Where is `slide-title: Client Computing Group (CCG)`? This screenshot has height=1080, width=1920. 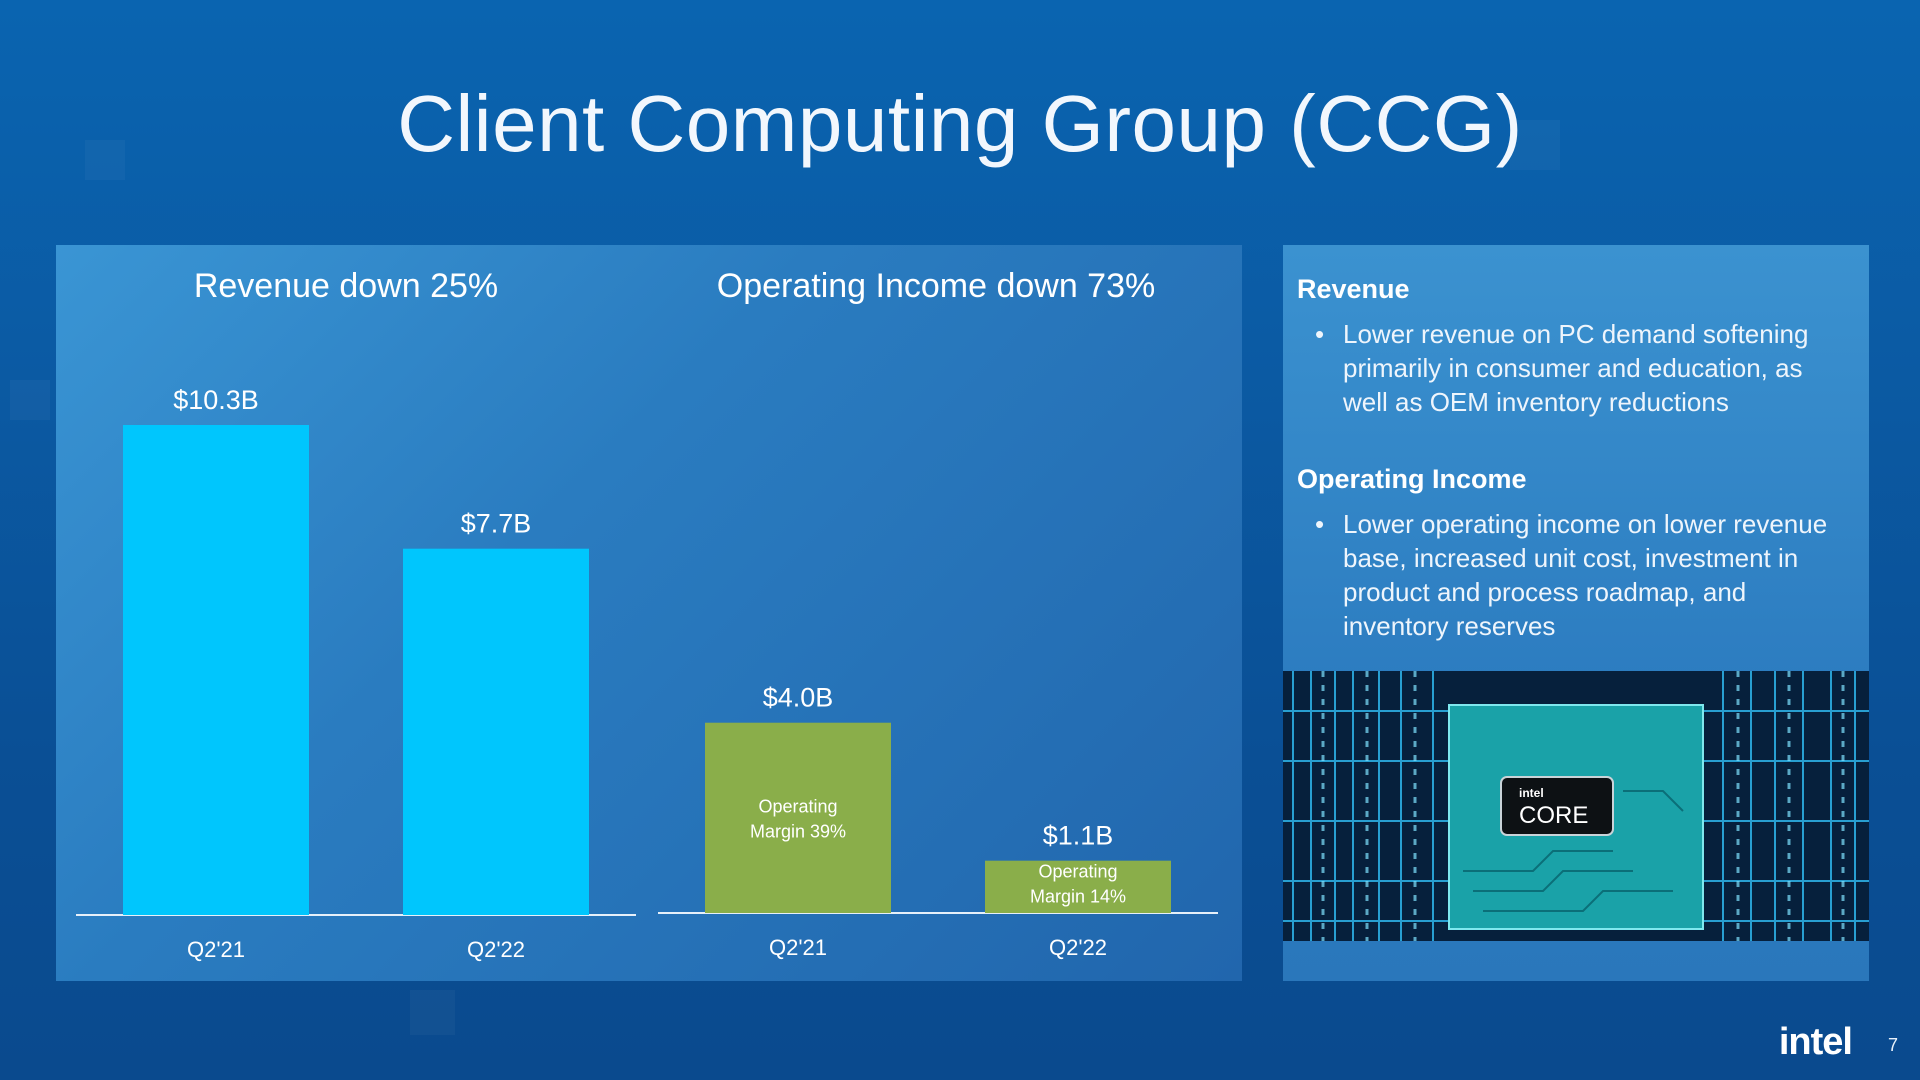
slide-title: Client Computing Group (CCG) is located at coordinates (960, 123).